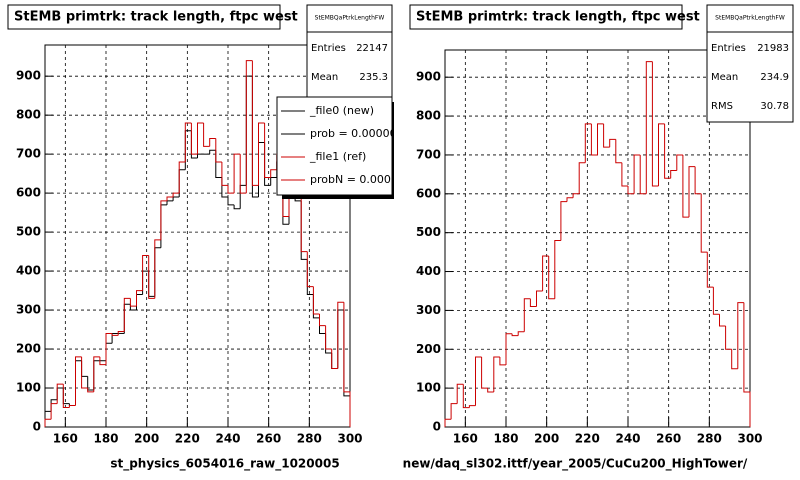 This screenshot has width=800, height=480. Describe the element at coordinates (324, 77) in the screenshot. I see `stats-label: Mean` at that location.